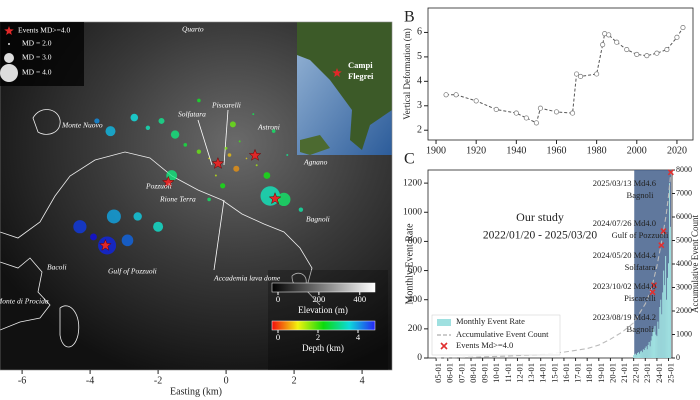 This screenshot has width=700, height=400. What do you see at coordinates (361, 76) in the screenshot?
I see `inset-label: Flegrei` at bounding box center [361, 76].